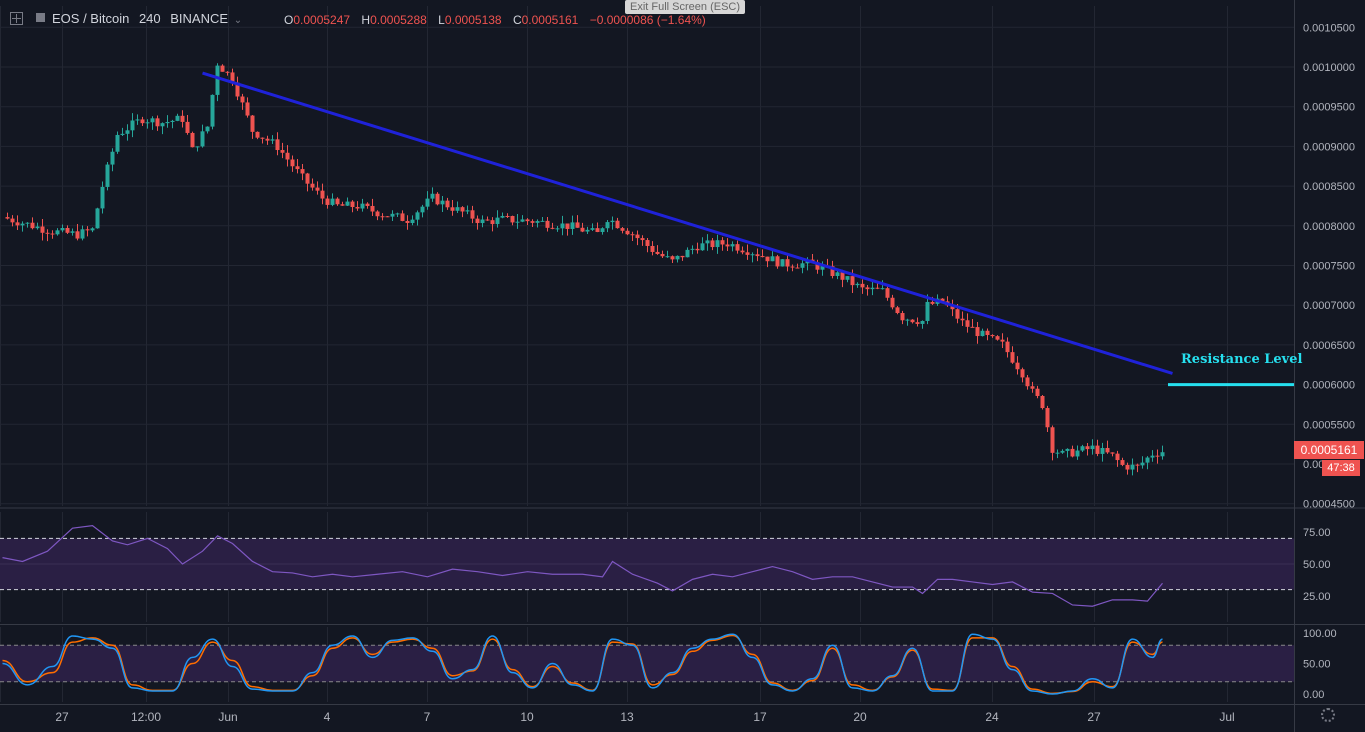  I want to click on gear-icon, so click(1328, 715).